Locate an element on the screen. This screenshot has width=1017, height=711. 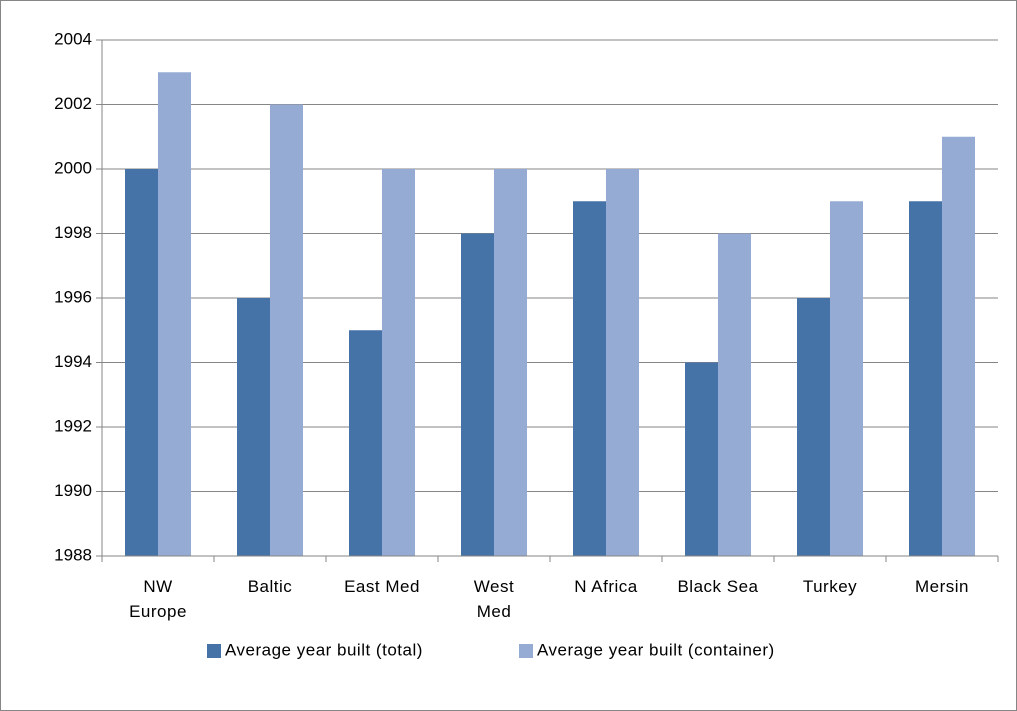
y-tick-label: 1992 is located at coordinates (73, 425).